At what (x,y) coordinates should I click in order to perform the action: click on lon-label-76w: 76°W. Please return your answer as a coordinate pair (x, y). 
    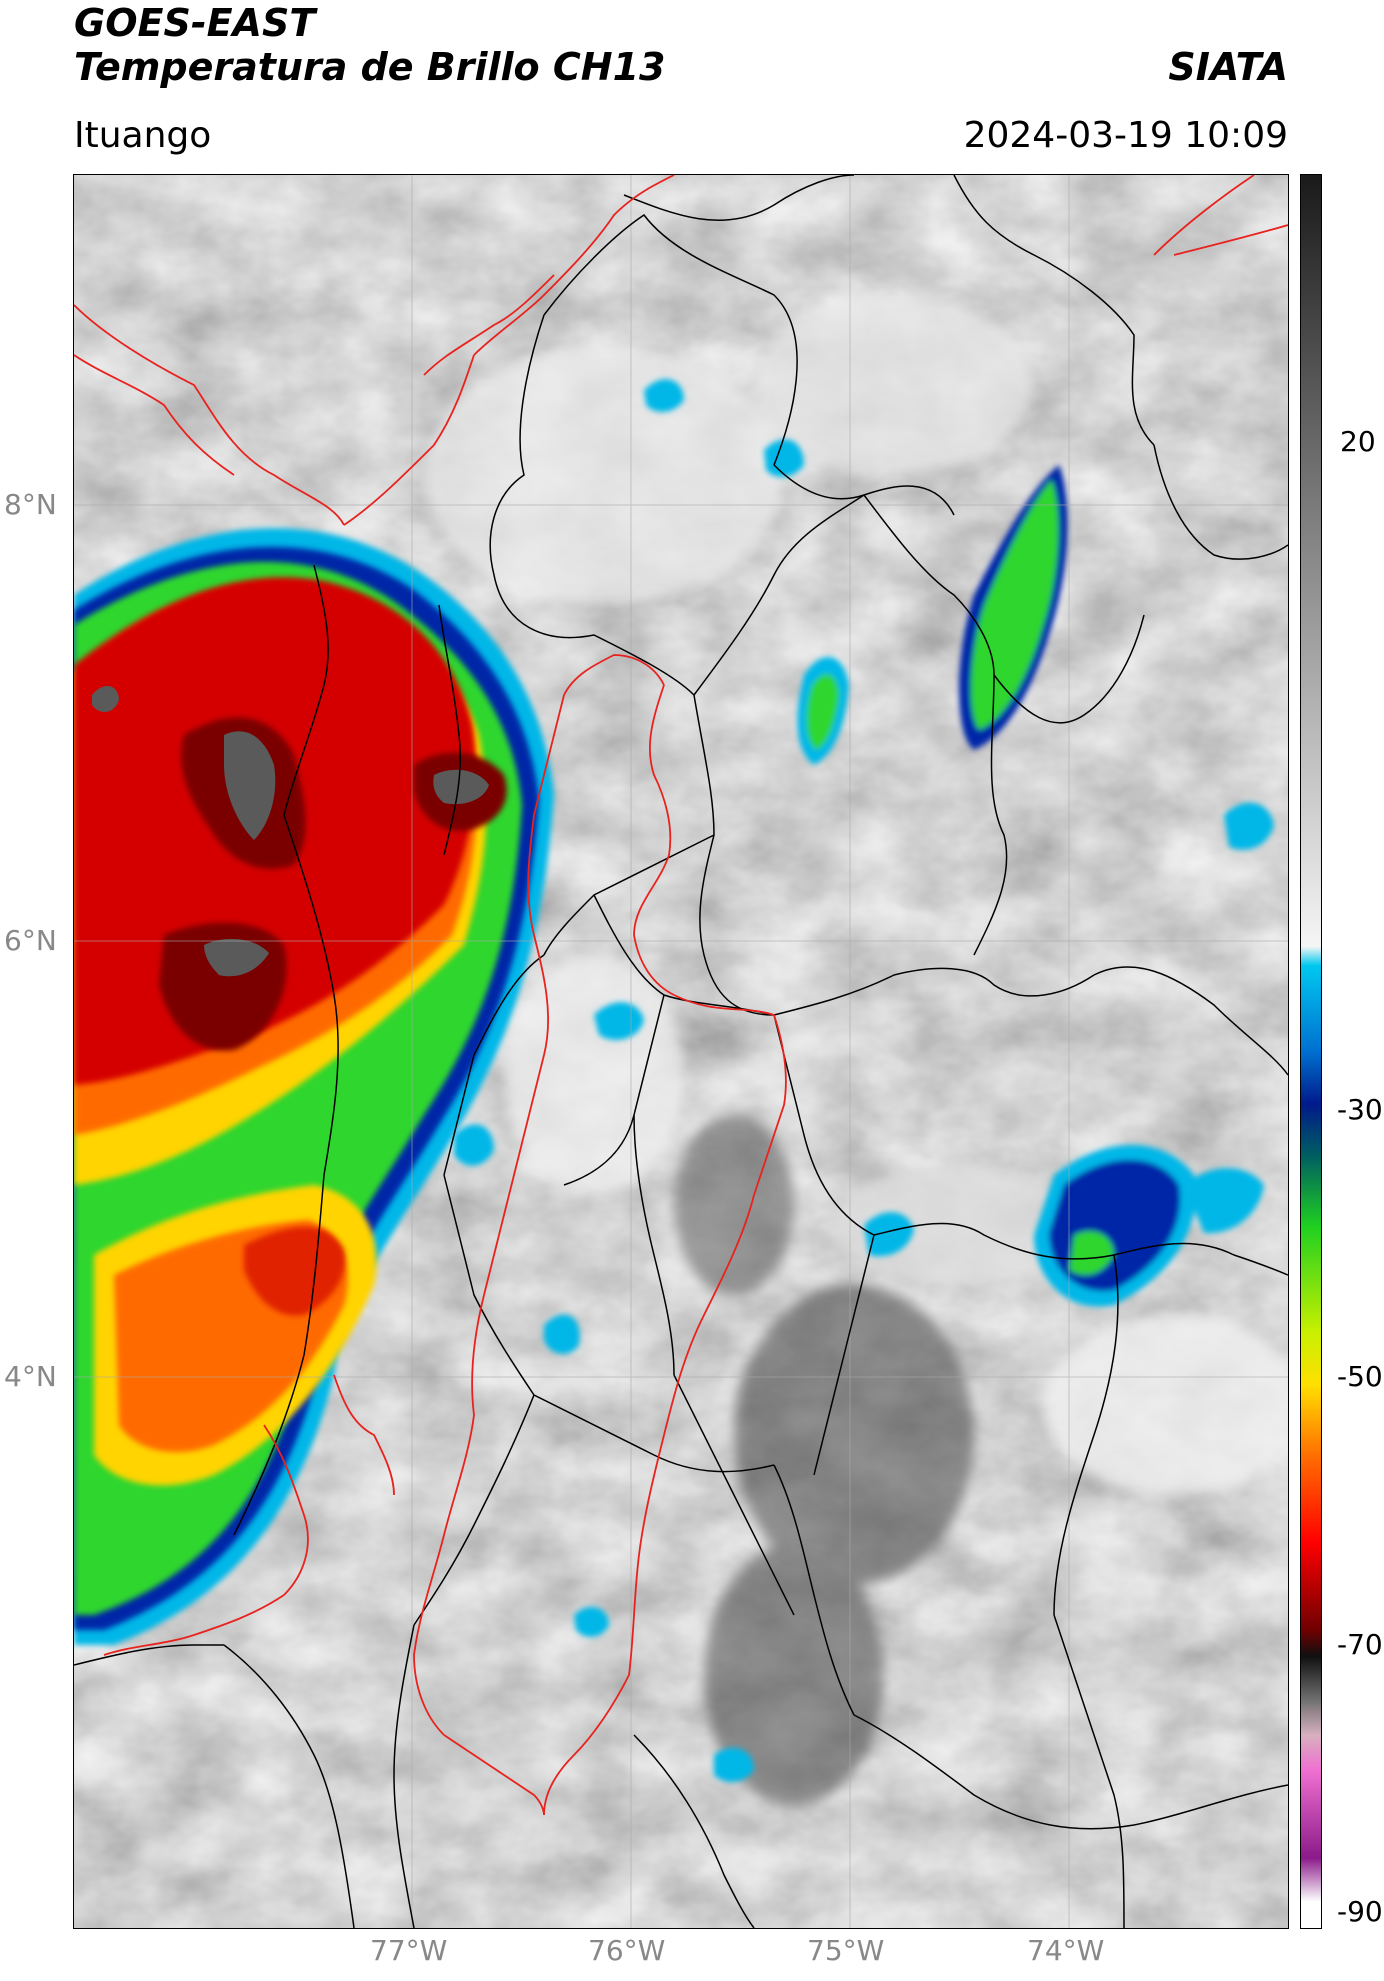
    Looking at the image, I should click on (627, 1950).